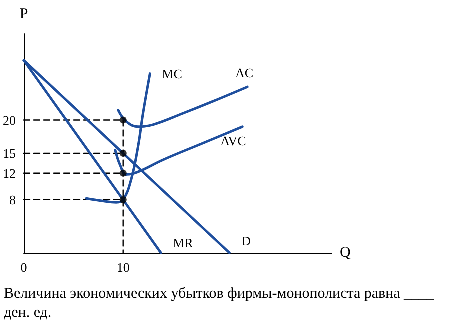  Describe the element at coordinates (9, 153) in the screenshot. I see `y-tick-label: 15` at that location.